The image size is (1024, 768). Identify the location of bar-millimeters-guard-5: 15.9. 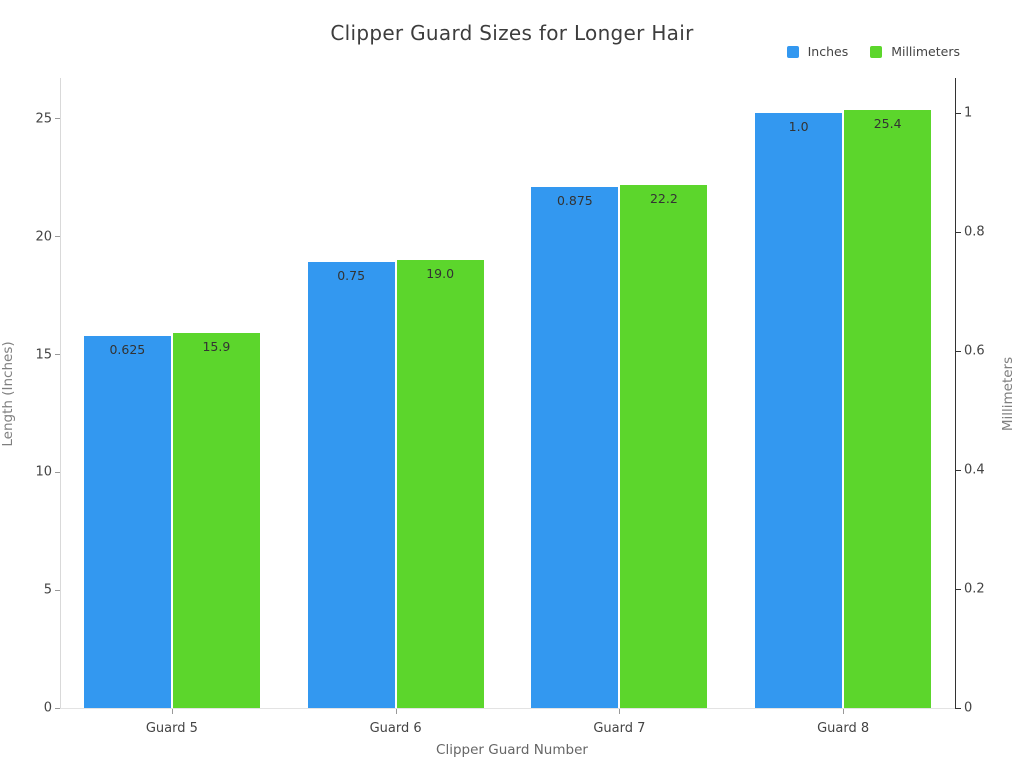
(216, 520).